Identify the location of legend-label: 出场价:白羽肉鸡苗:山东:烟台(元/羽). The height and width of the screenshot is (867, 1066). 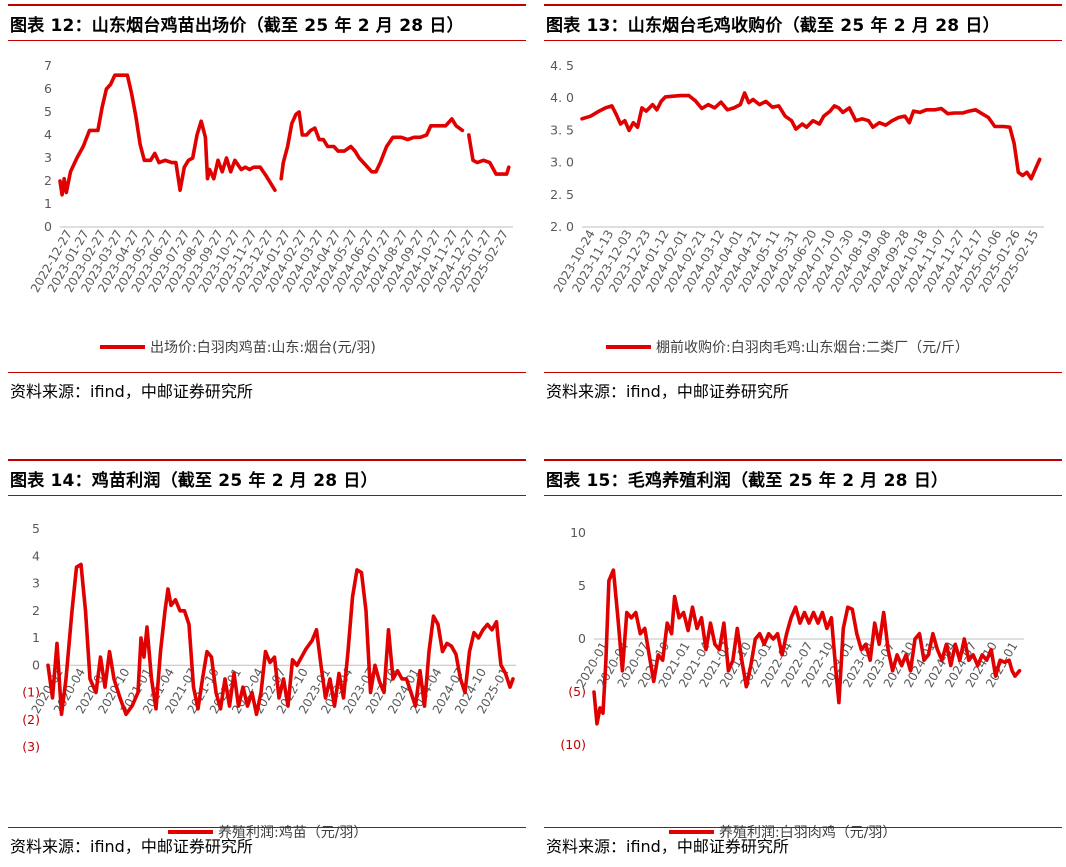
(263, 347).